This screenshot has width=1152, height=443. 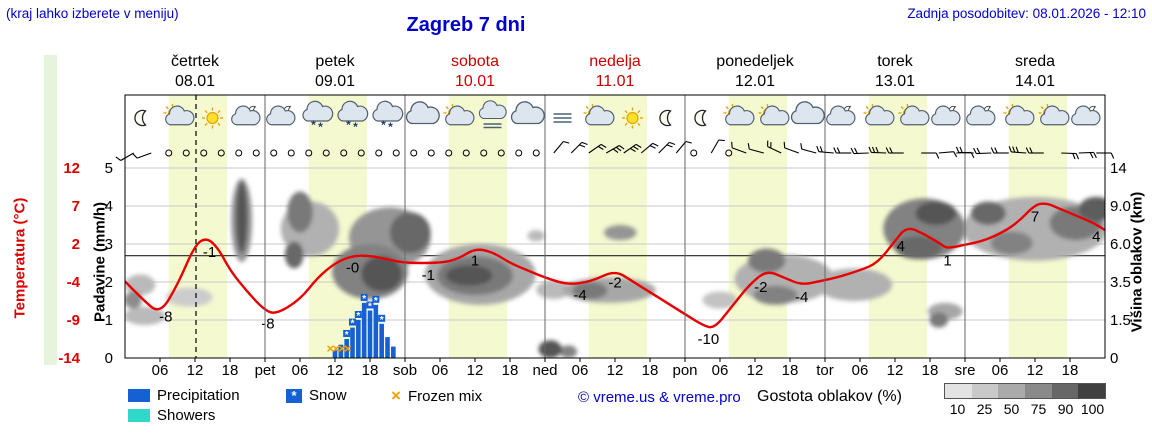 I want to click on temp-tick-label: -9, so click(x=73, y=320).